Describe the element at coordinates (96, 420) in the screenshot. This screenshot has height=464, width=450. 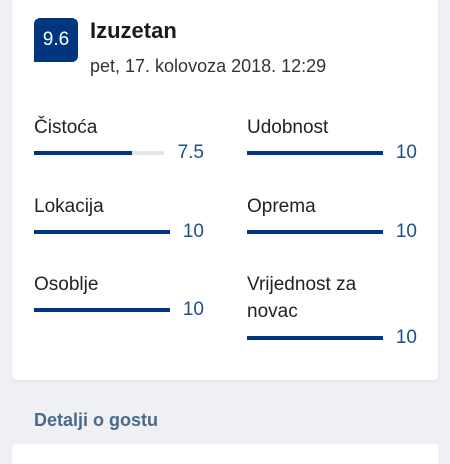
I see `guest-details-heading: Detalji o gostu` at that location.